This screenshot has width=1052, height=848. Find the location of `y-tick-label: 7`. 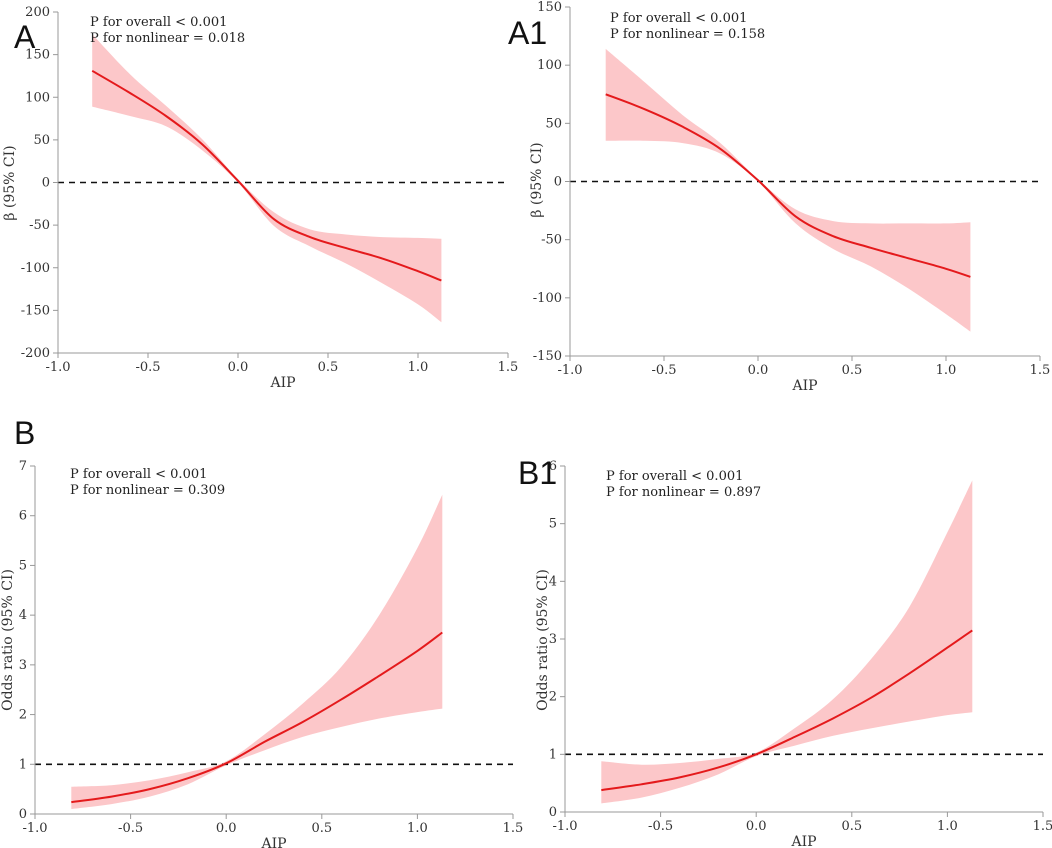

y-tick-label: 7 is located at coordinates (23, 466).